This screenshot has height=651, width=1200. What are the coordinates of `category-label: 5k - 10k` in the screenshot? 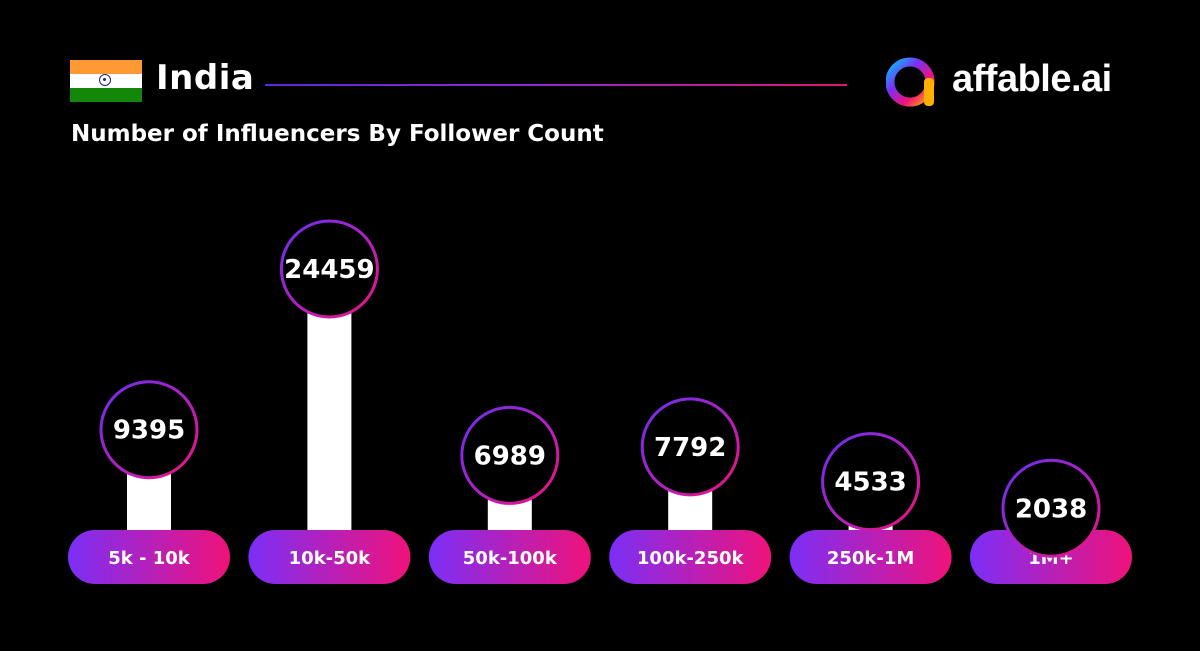 It's located at (149, 558).